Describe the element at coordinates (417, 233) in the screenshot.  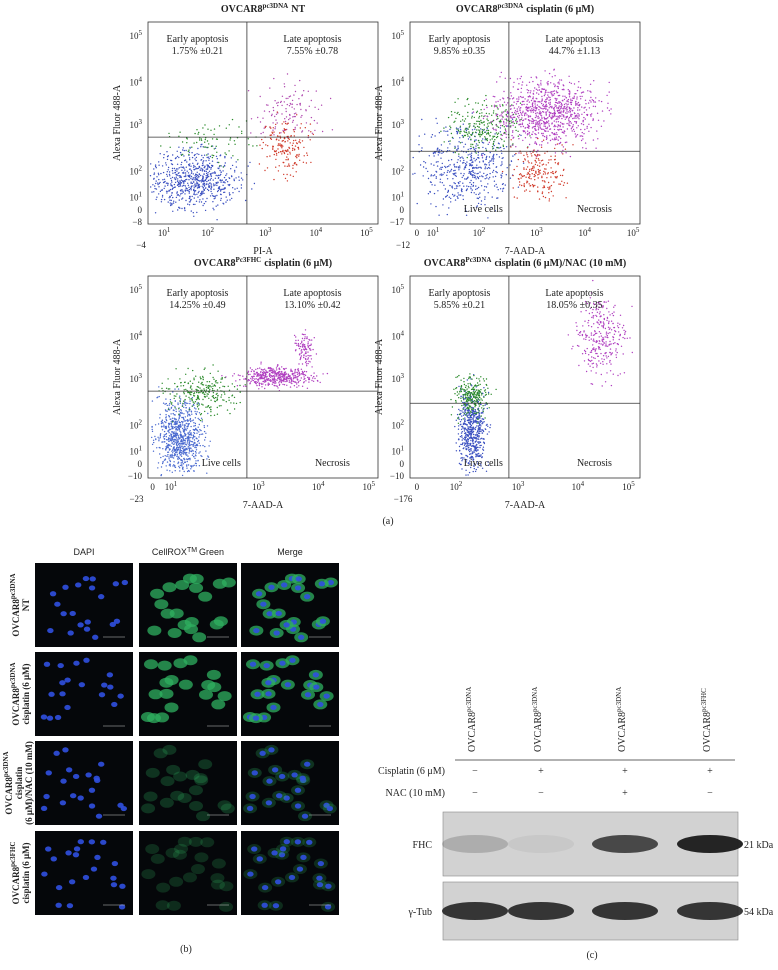
I see `text-part: 0` at that location.